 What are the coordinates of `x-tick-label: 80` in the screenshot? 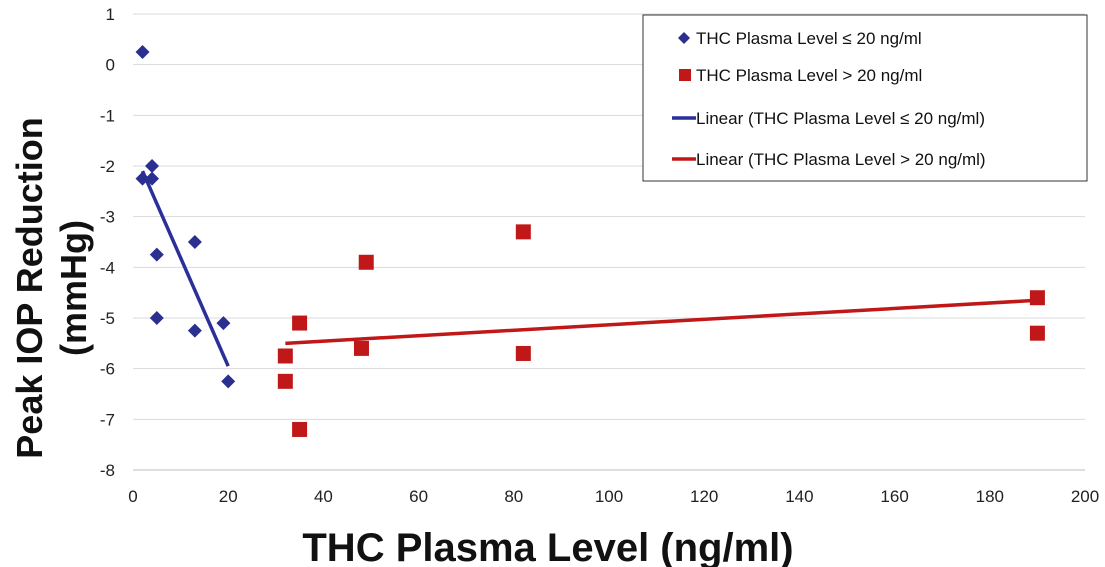 It's located at (513, 496).